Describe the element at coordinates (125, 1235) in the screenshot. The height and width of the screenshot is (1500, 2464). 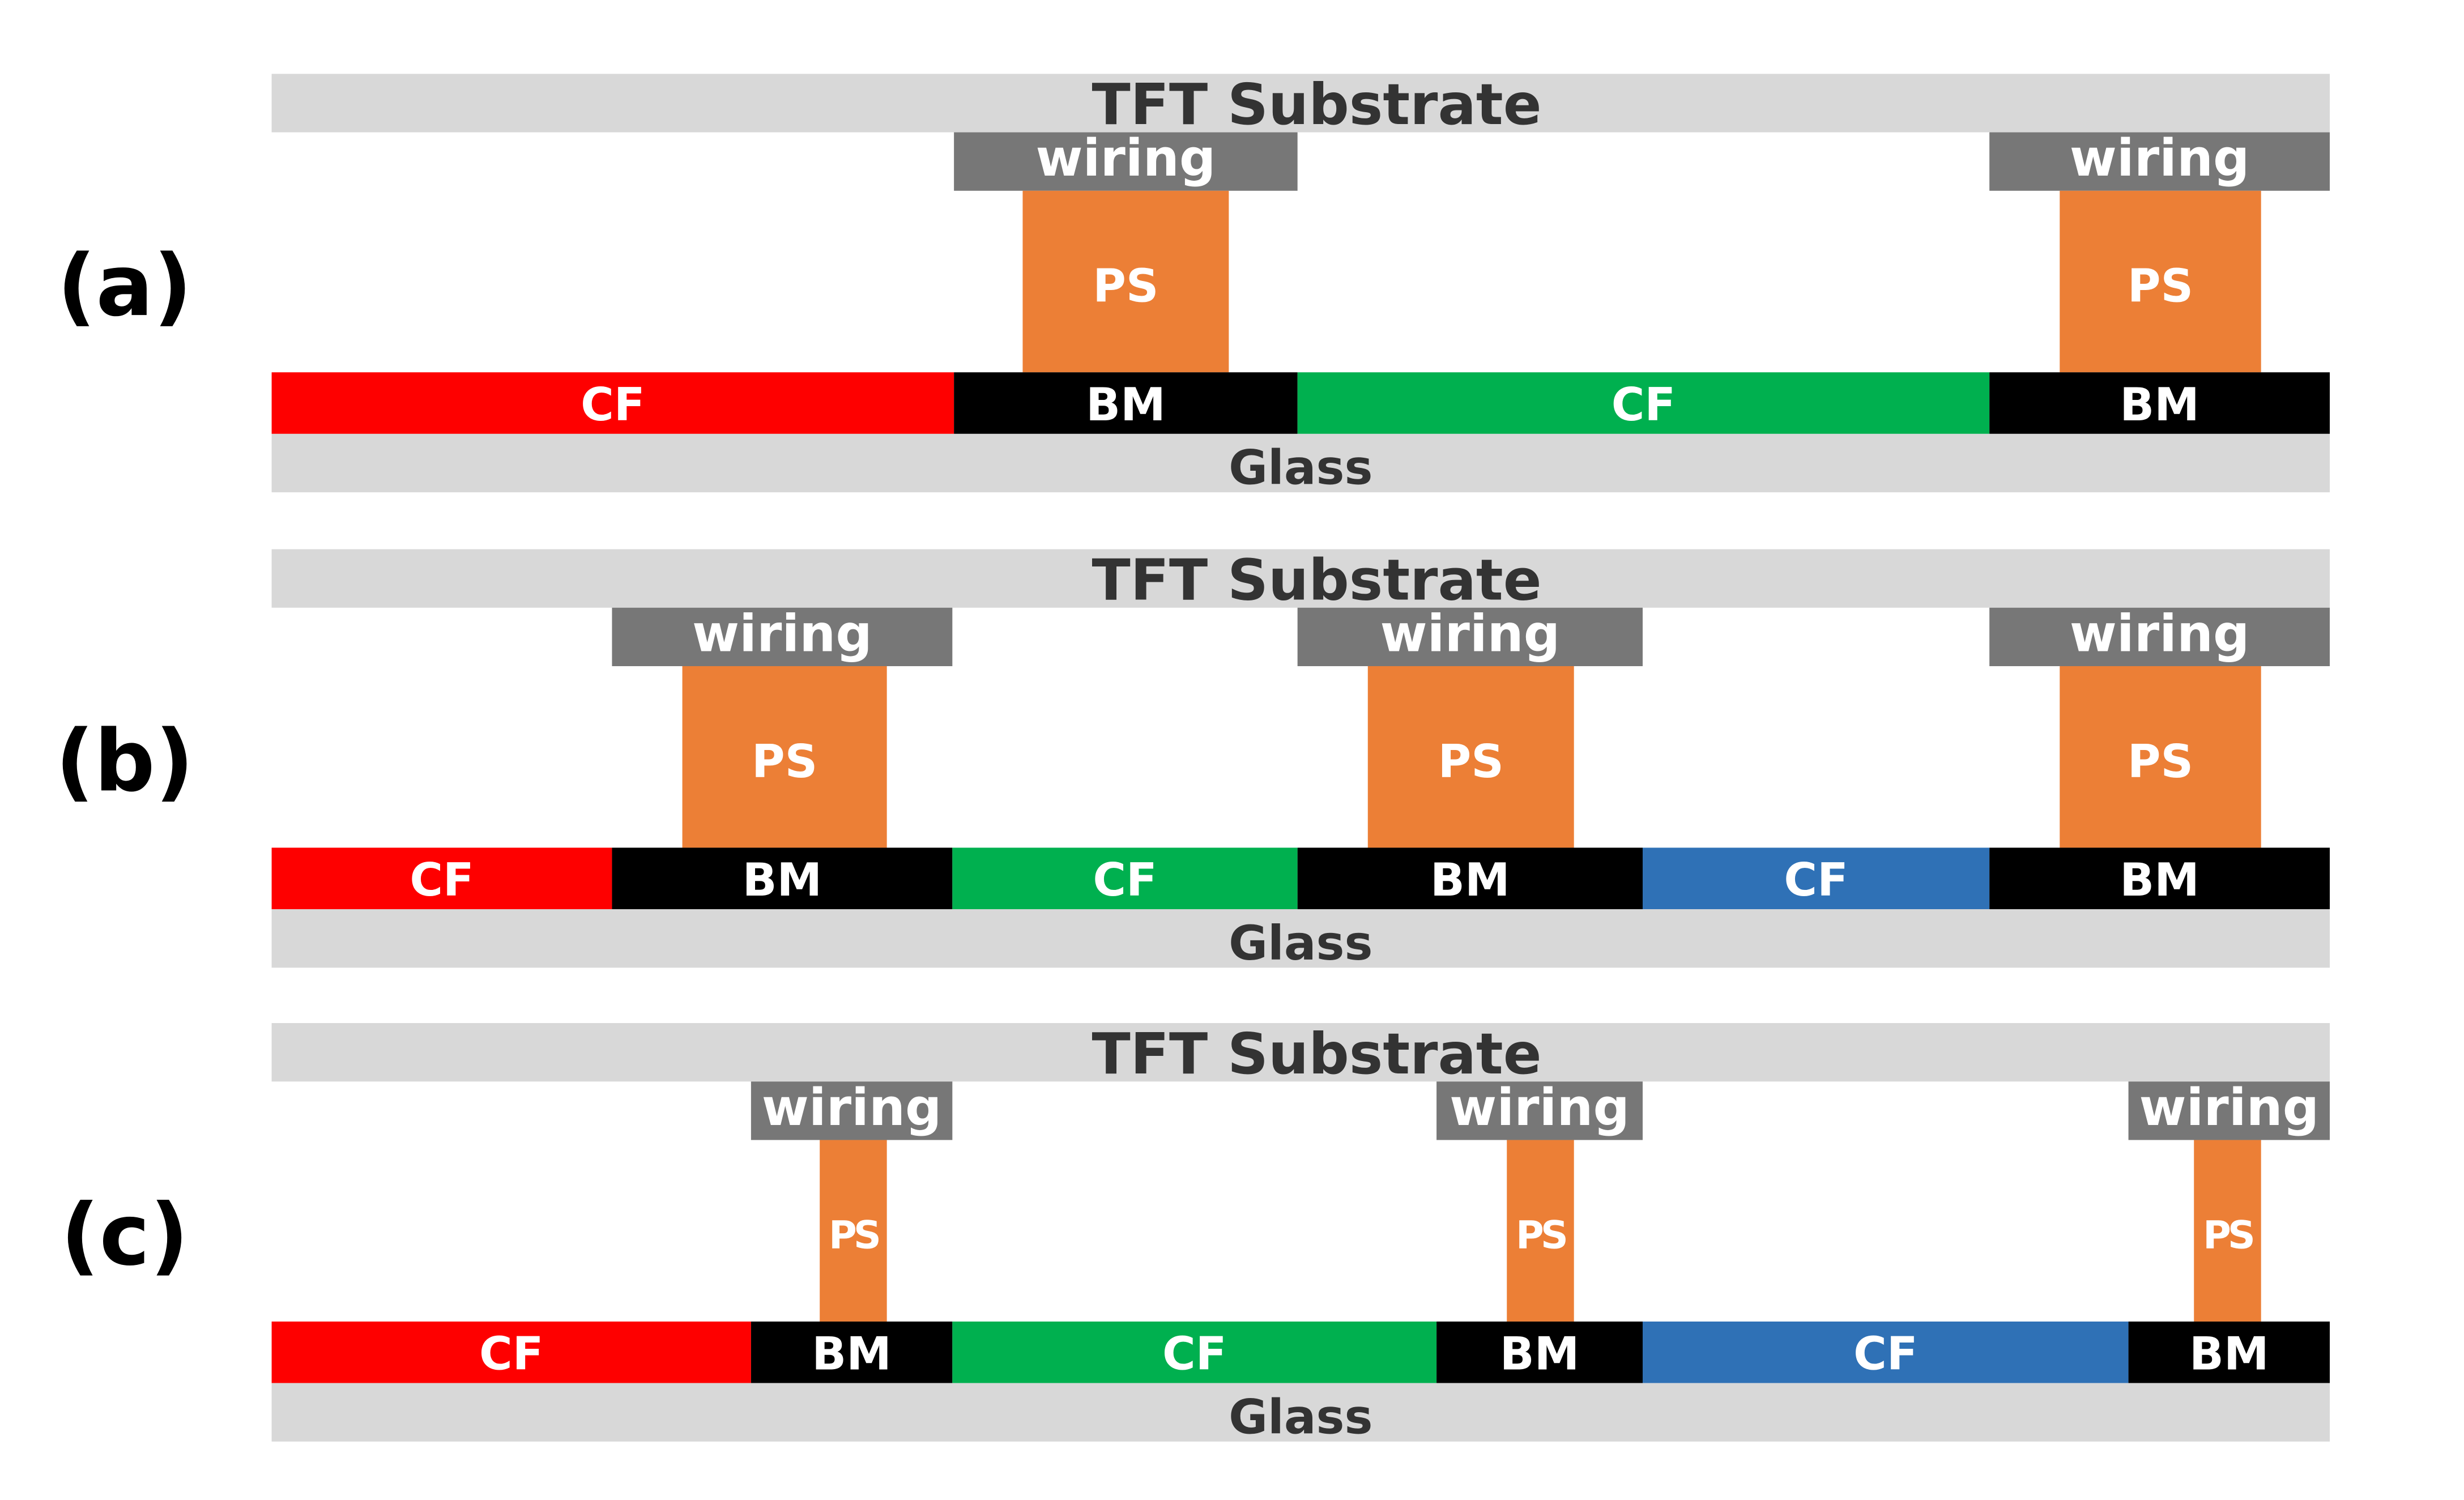
I see `panel-label: (c)` at that location.